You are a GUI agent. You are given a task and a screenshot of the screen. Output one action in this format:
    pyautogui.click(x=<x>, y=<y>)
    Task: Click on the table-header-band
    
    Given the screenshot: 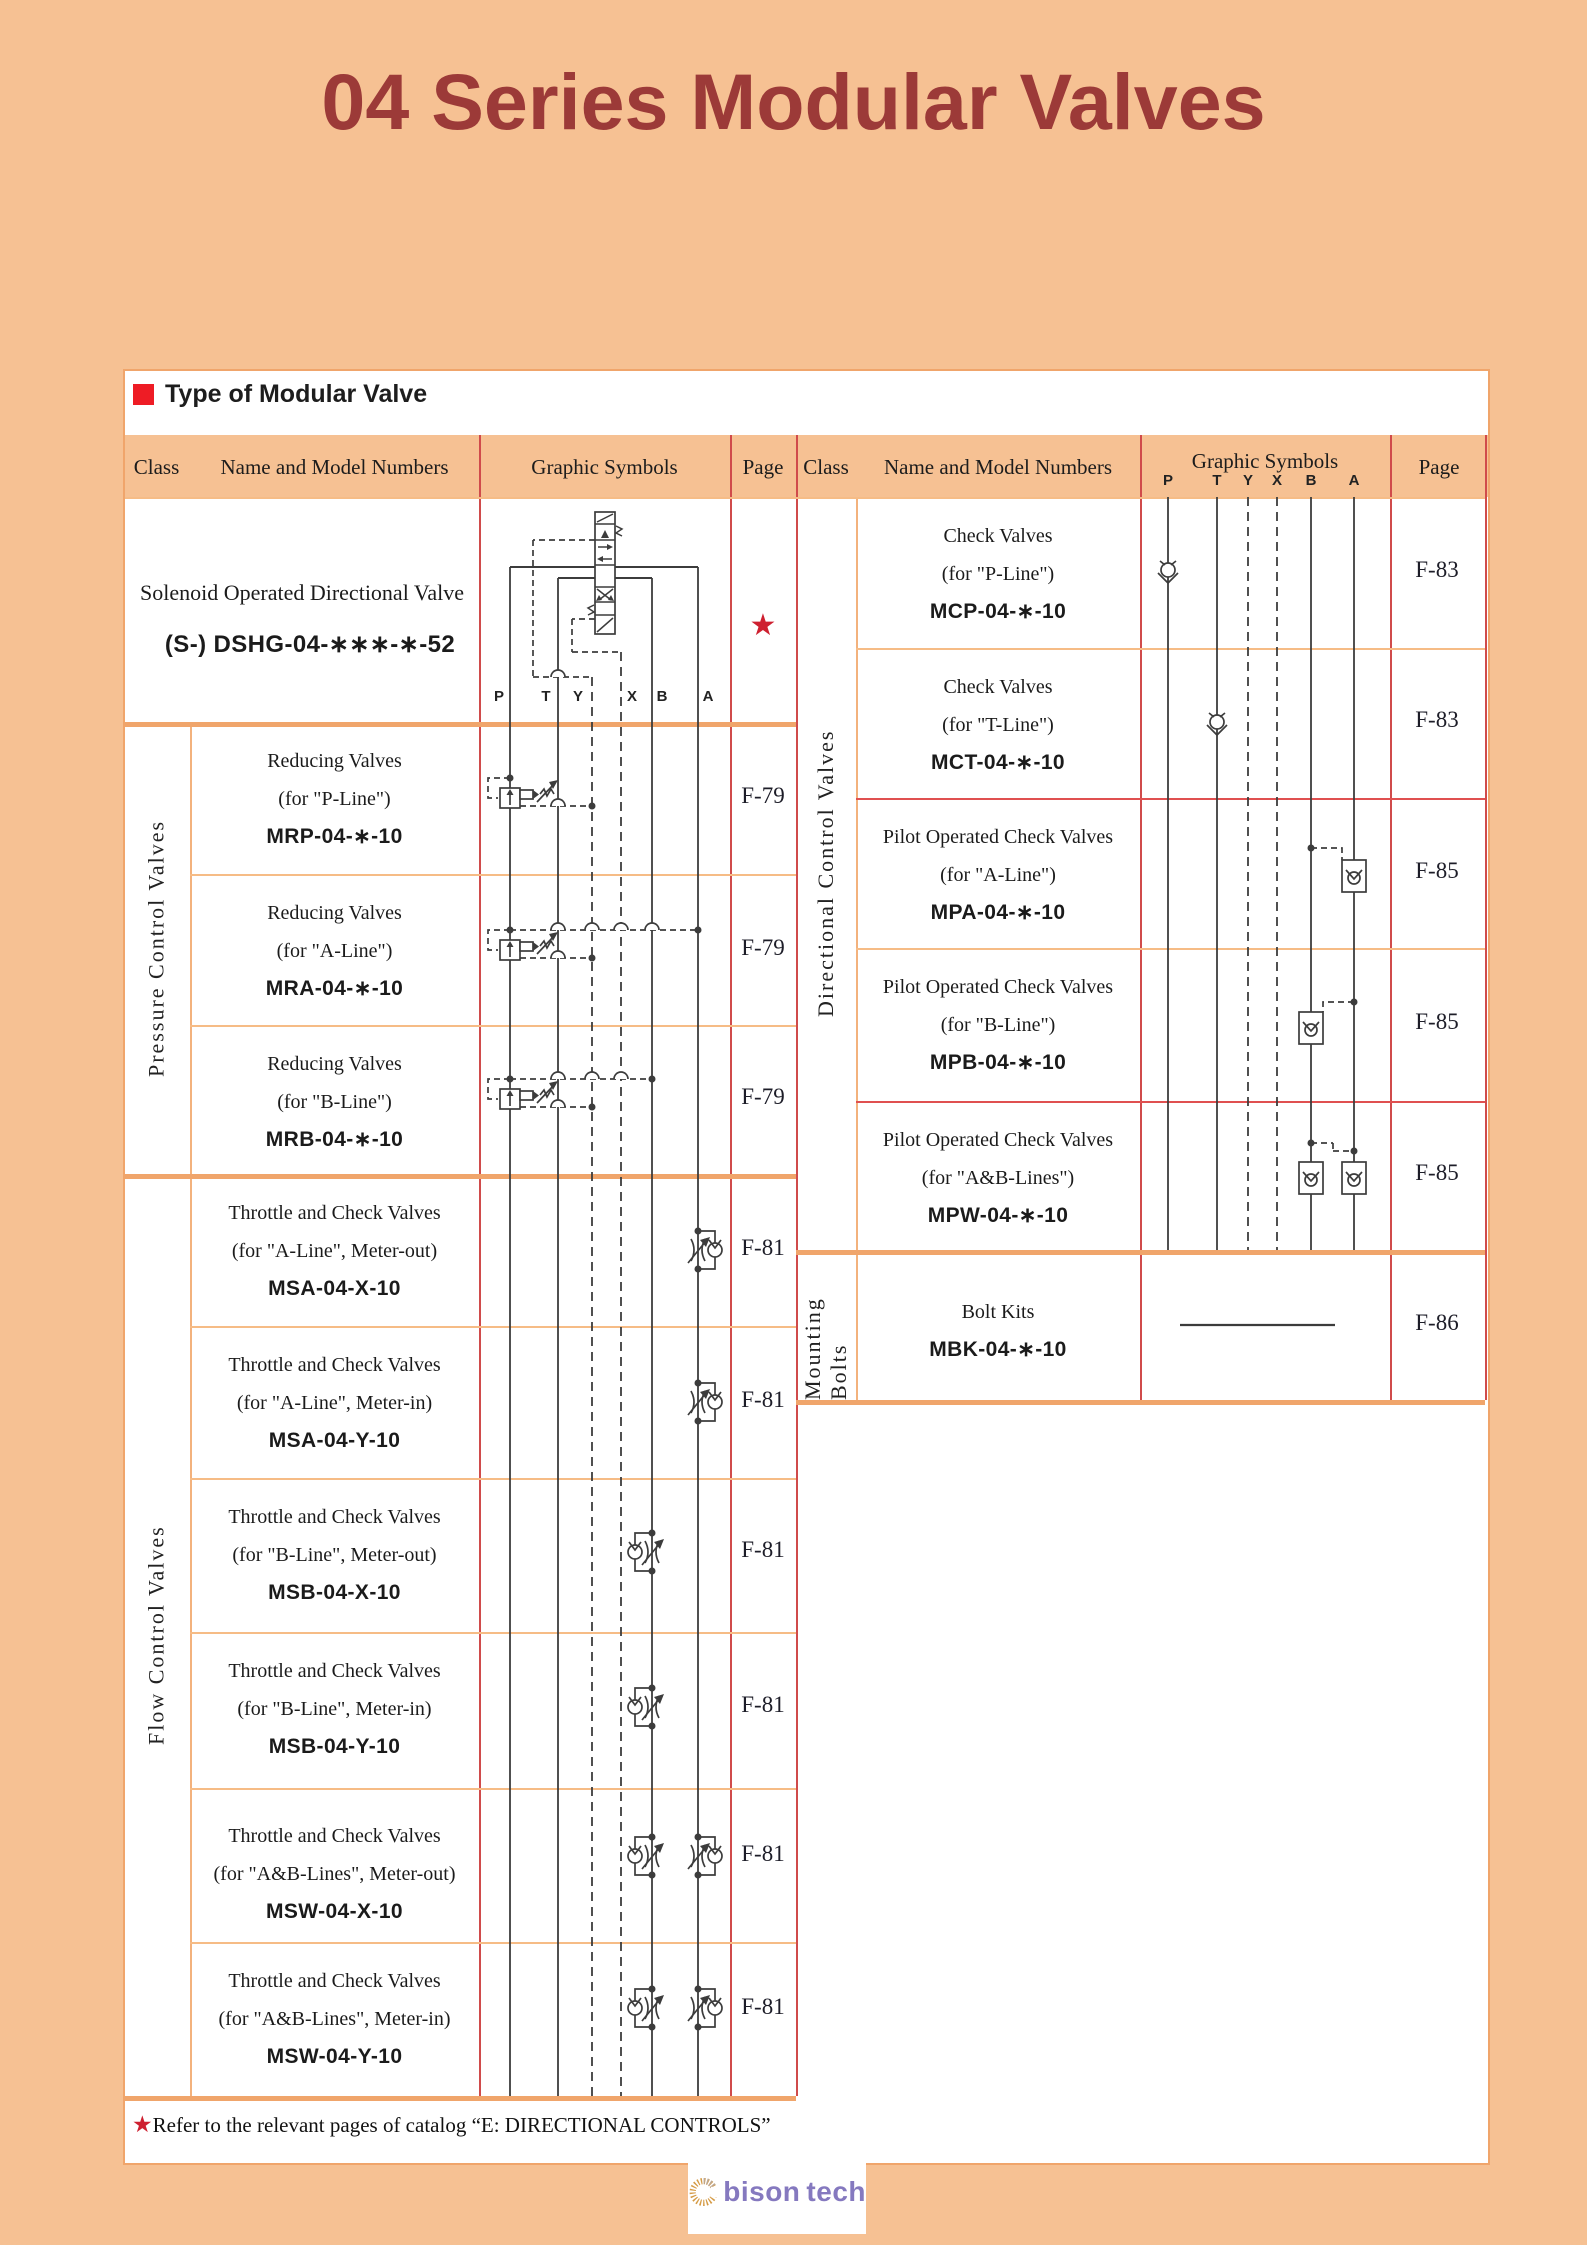 What is the action you would take?
    pyautogui.click(x=806, y=466)
    